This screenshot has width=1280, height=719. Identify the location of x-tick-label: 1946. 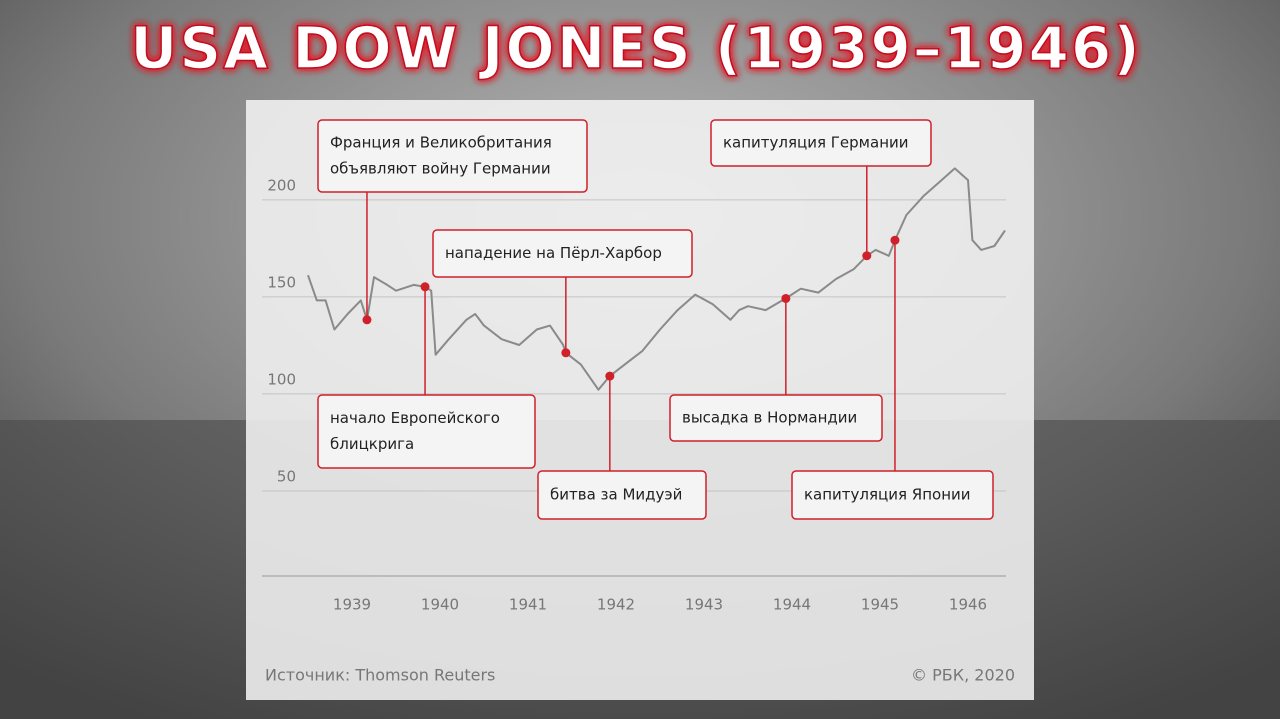
(968, 605).